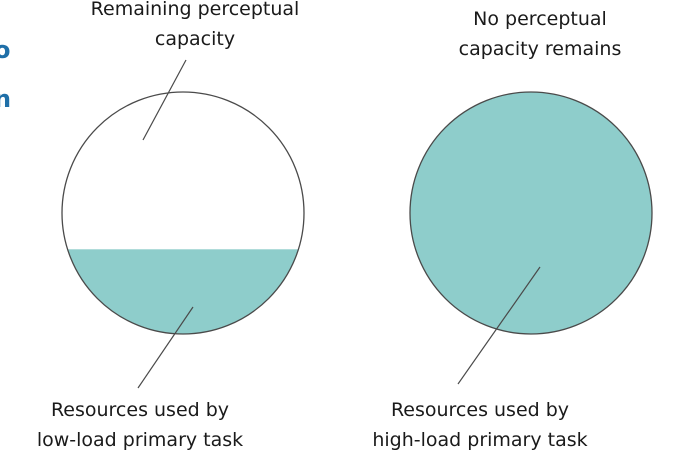 This screenshot has width=700, height=459. I want to click on remaining-capacity-label: Remaining perceptual capacity, so click(195, 27).